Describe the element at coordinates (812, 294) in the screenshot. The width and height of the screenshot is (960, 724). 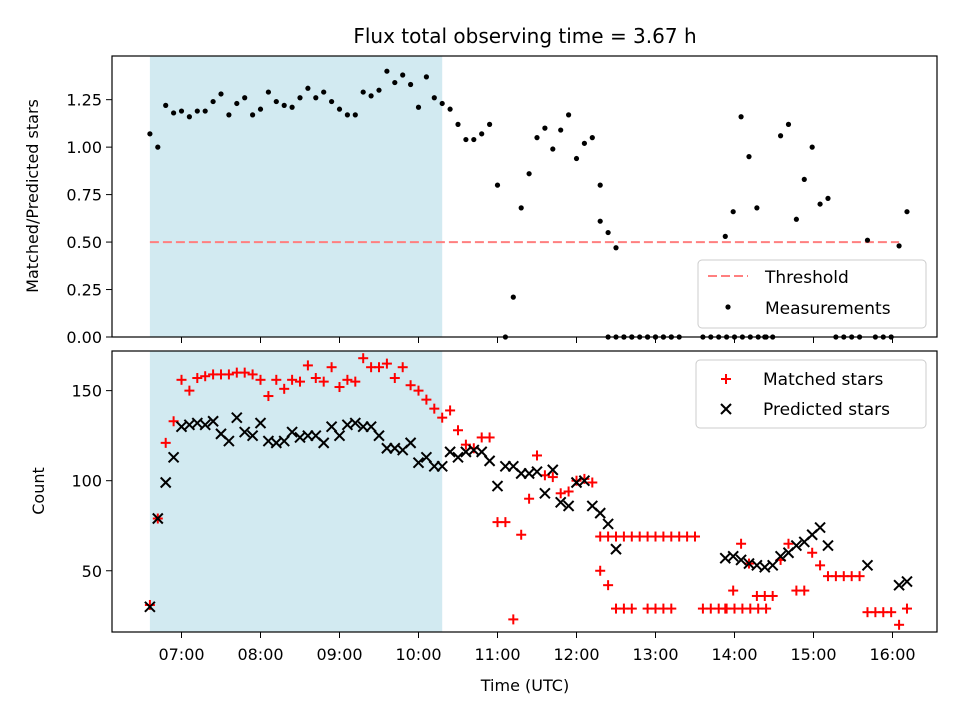
I see `legend-top: Threshold Measurements` at that location.